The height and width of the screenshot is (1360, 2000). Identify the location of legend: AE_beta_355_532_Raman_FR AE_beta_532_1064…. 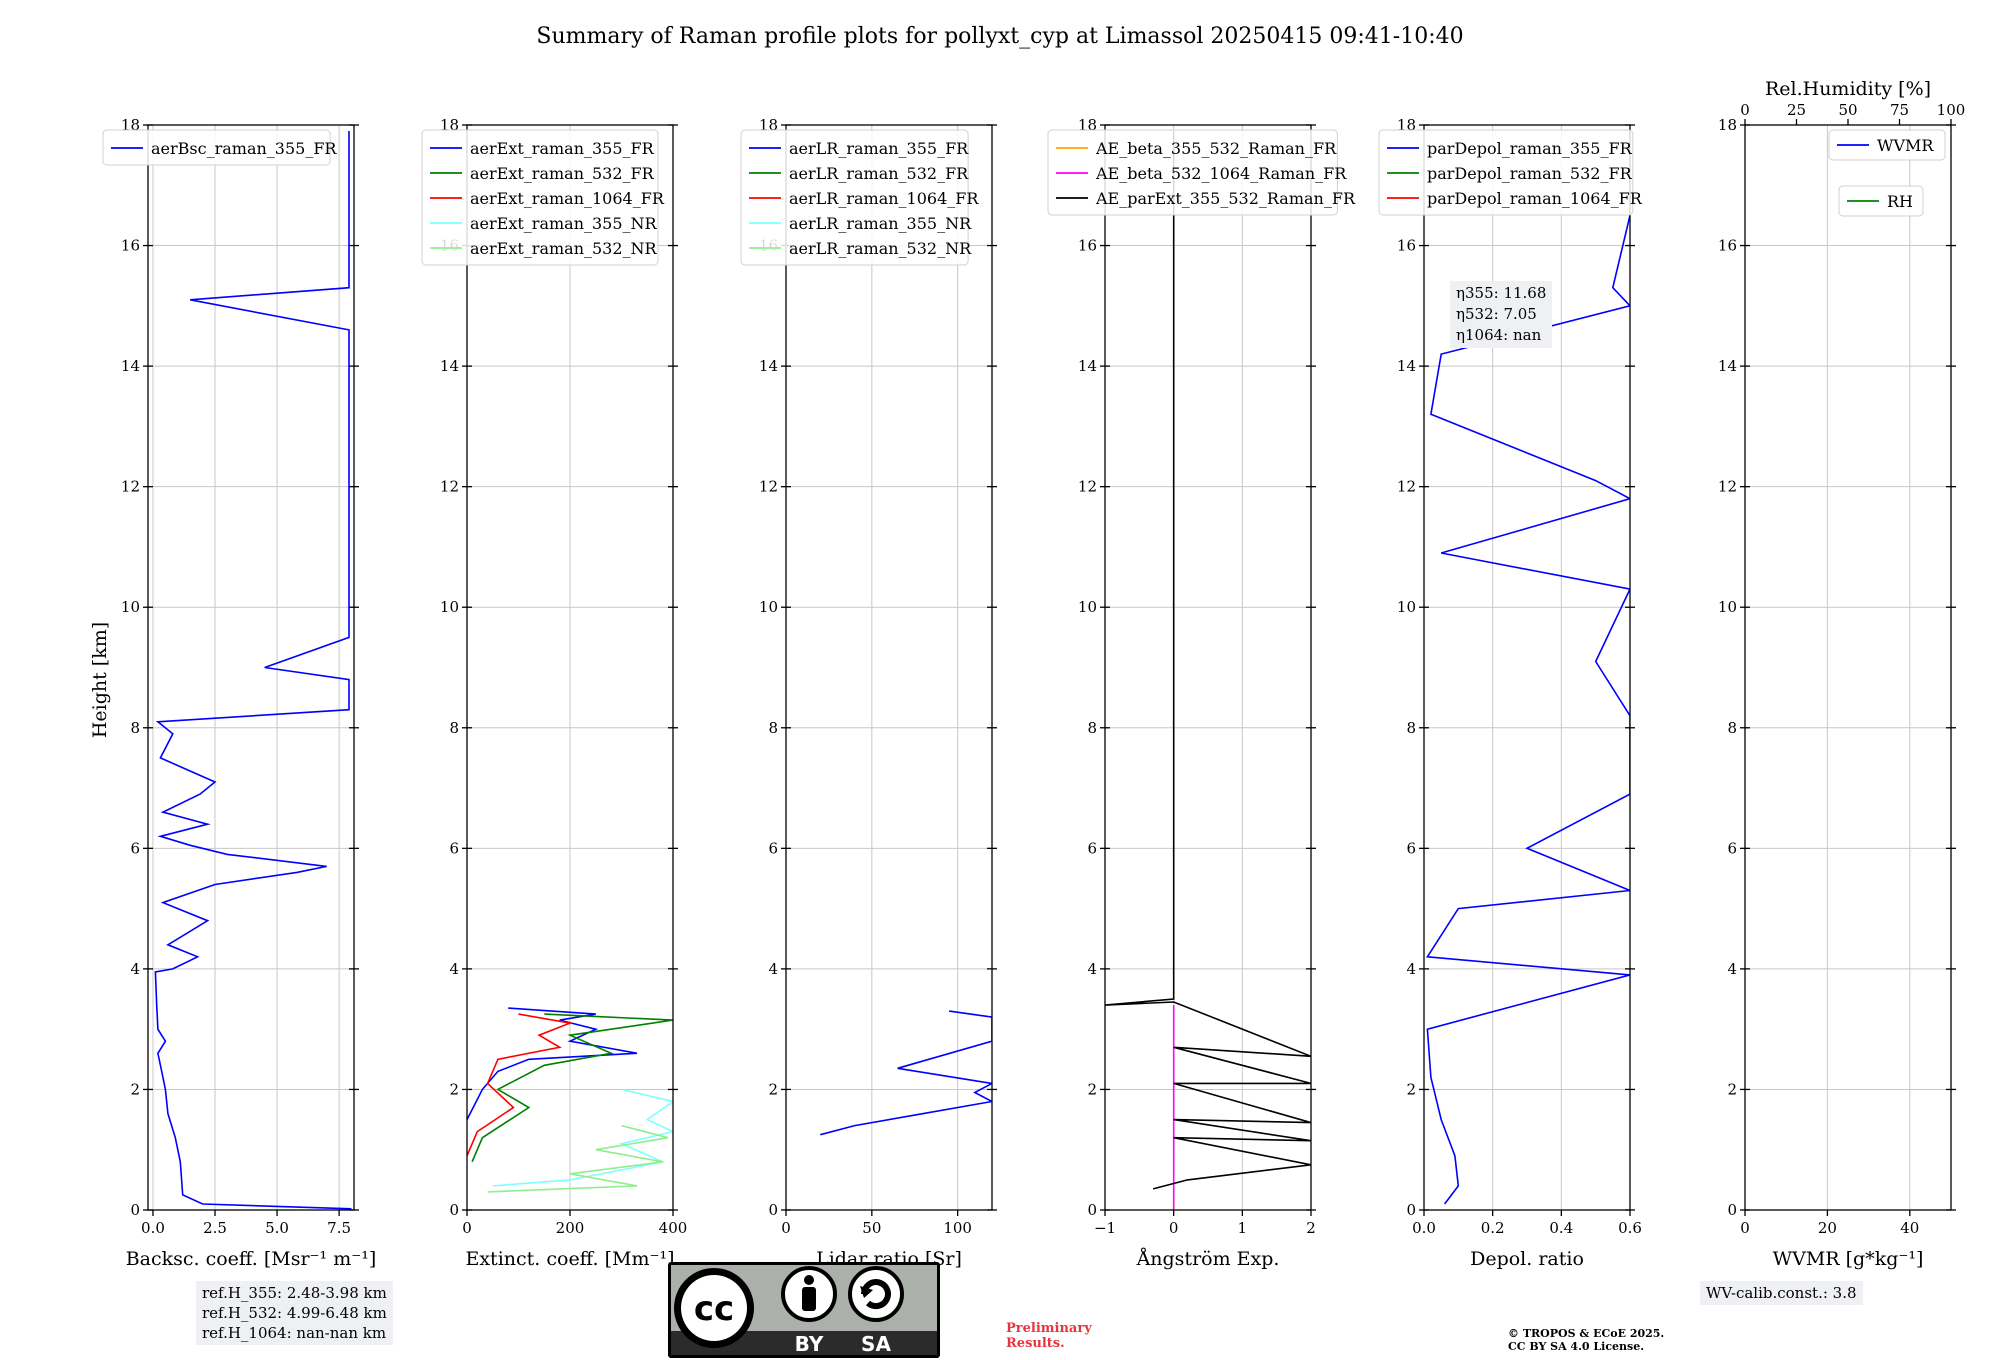
(1201, 172).